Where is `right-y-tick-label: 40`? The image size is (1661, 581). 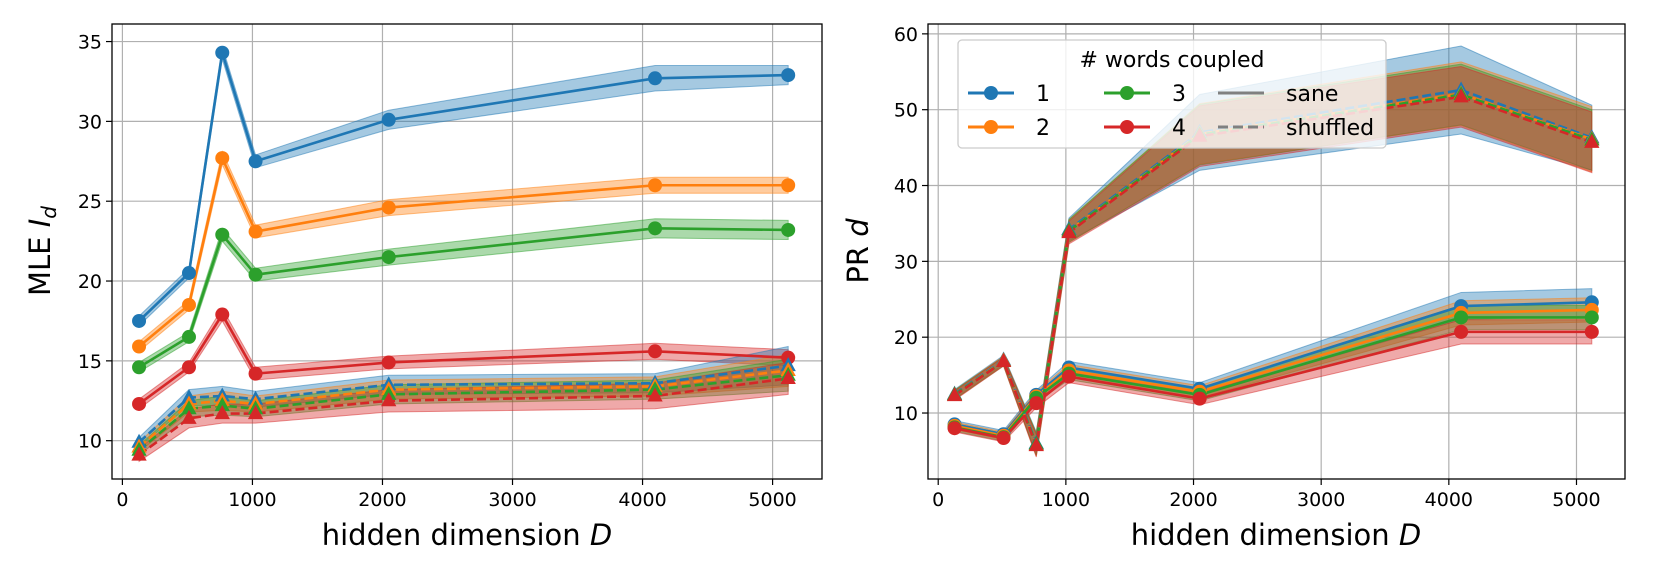
right-y-tick-label: 40 is located at coordinates (906, 187).